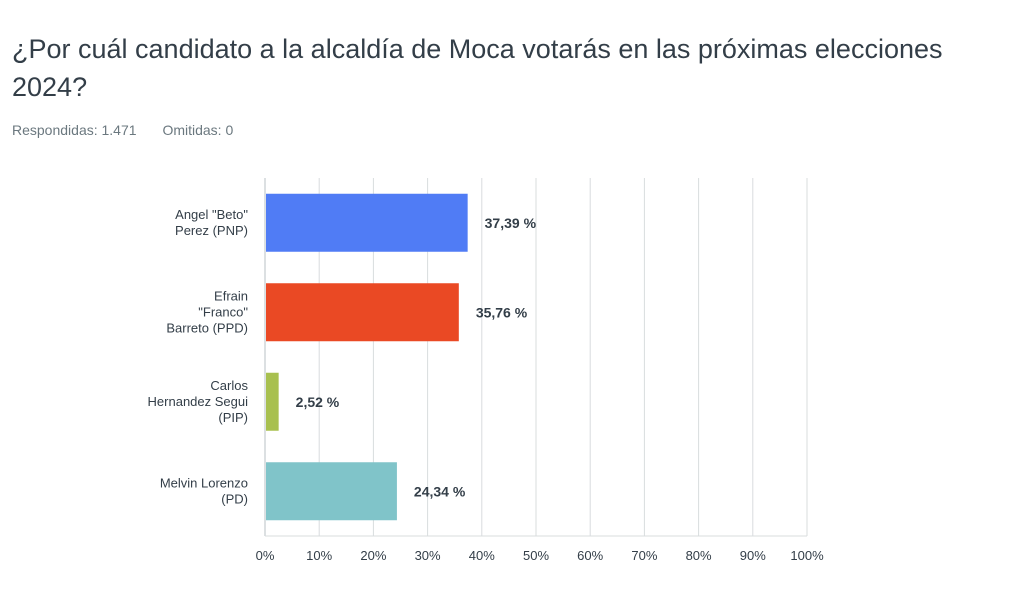 The height and width of the screenshot is (605, 1024). What do you see at coordinates (753, 555) in the screenshot?
I see `x-tick-label: 90%` at bounding box center [753, 555].